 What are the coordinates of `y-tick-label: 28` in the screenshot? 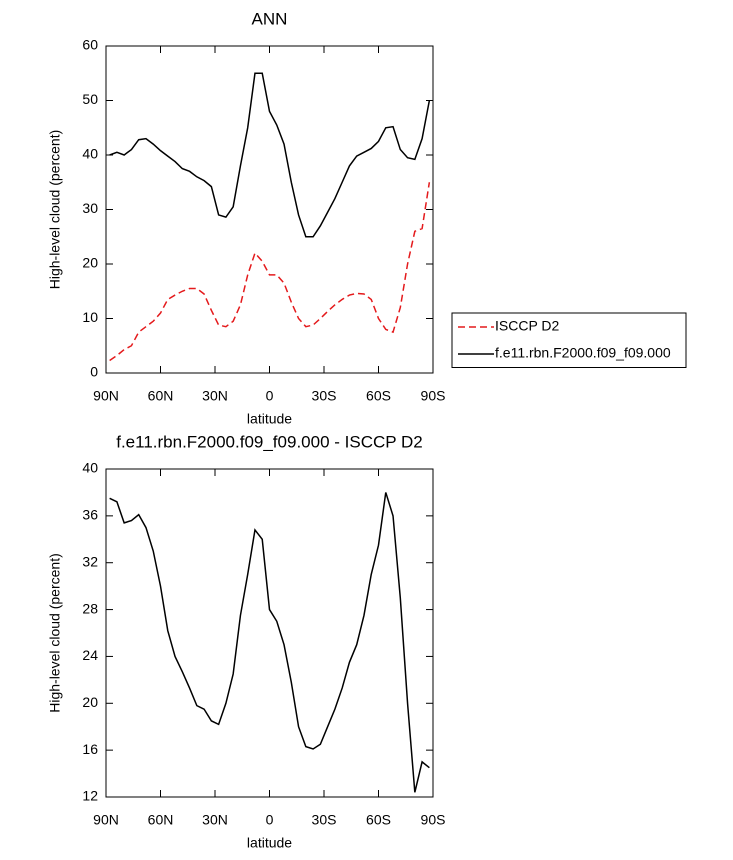 It's located at (90, 608).